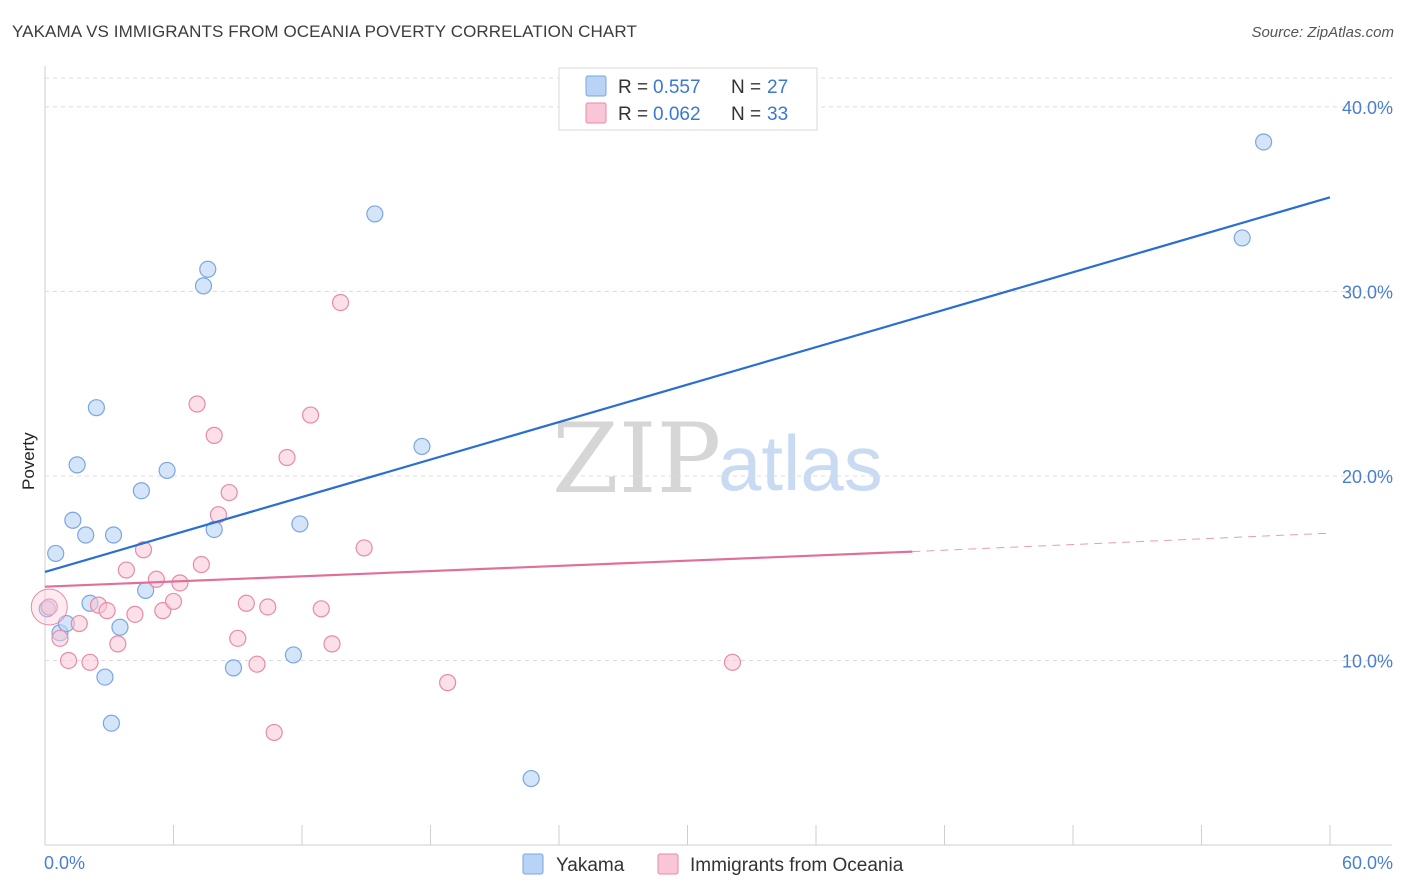  What do you see at coordinates (590, 865) in the screenshot?
I see `bottom-legend-label-yakama: Yakama` at bounding box center [590, 865].